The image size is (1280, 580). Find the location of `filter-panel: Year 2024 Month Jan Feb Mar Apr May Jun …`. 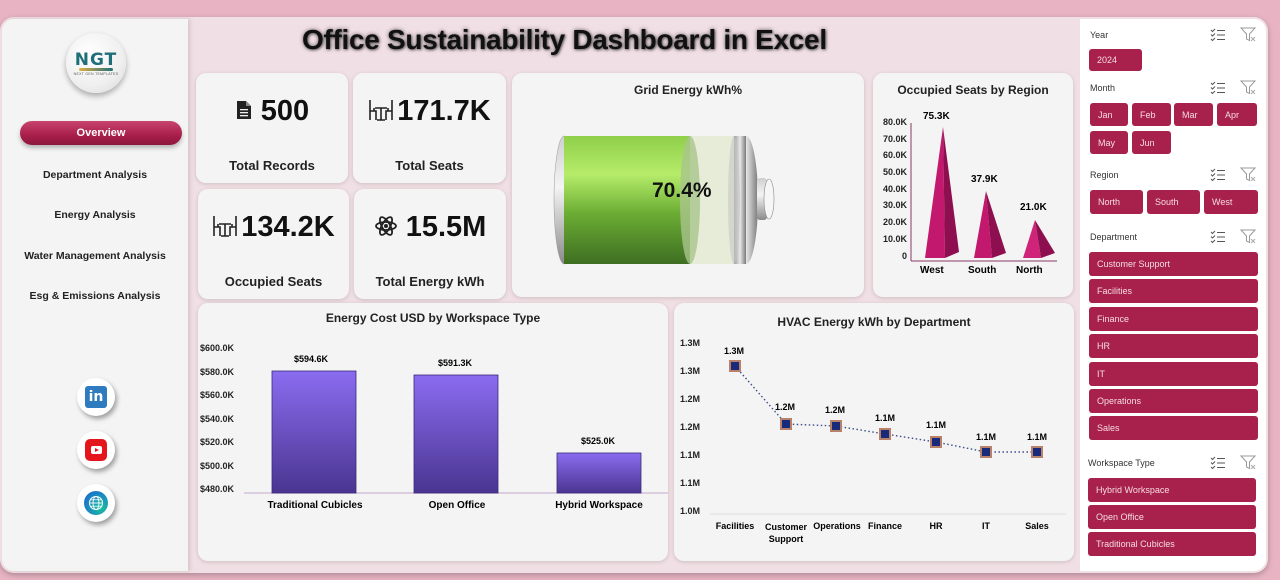

filter-panel: Year 2024 Month Jan Feb Mar Apr May Jun … is located at coordinates (1173, 295).